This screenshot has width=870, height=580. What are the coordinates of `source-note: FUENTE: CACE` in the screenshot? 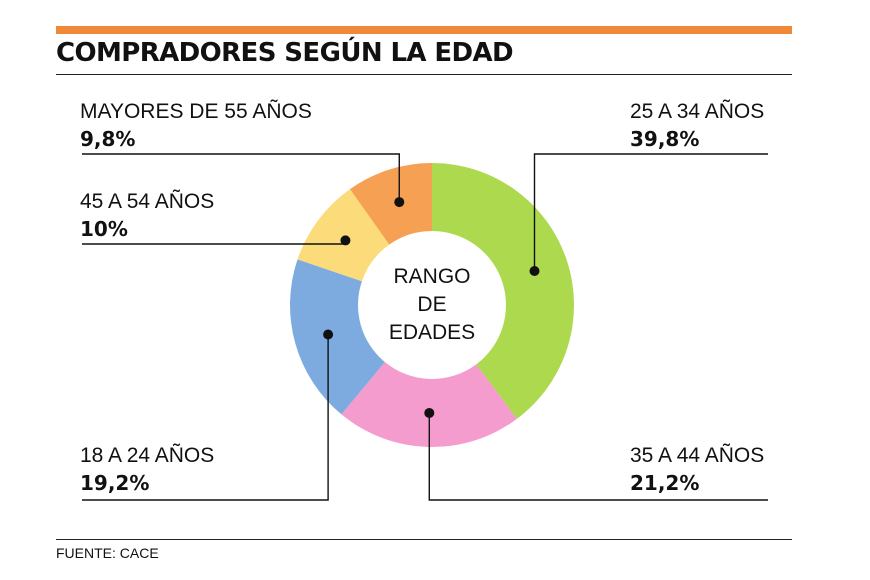 It's located at (107, 553).